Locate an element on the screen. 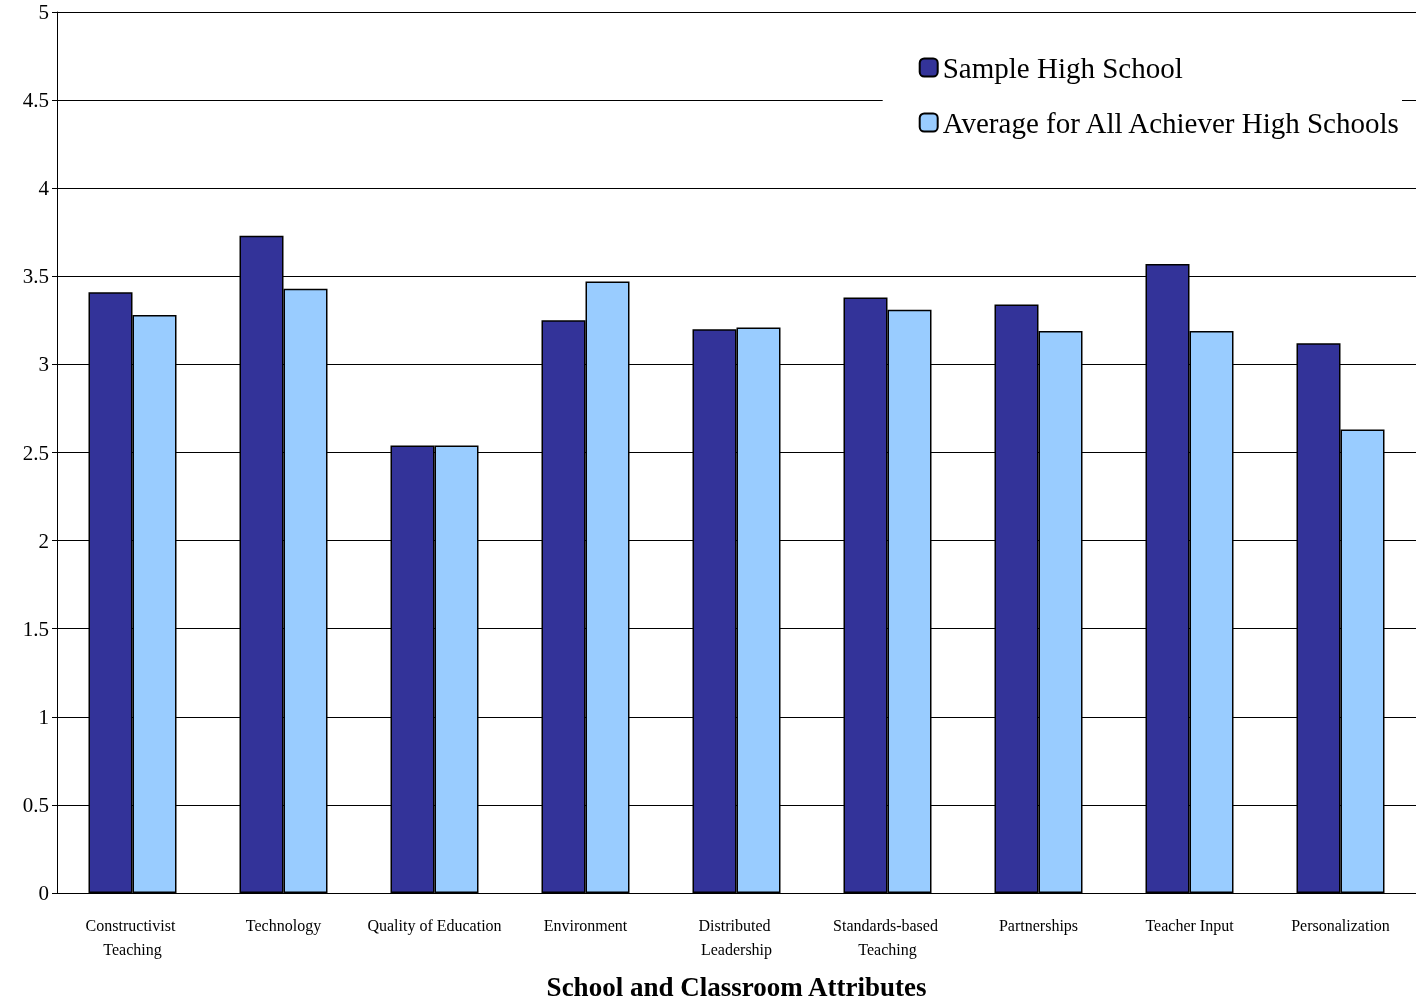  legend-label: Sample High School is located at coordinates (1062, 67).